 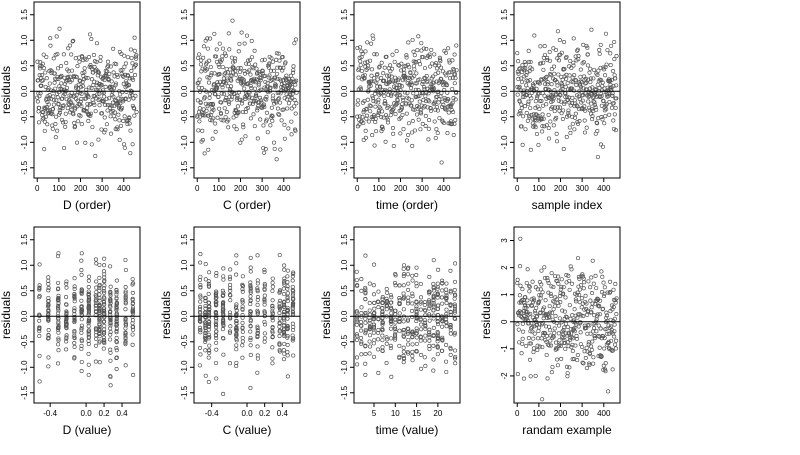 What do you see at coordinates (567, 319) in the screenshot?
I see `data-points` at bounding box center [567, 319].